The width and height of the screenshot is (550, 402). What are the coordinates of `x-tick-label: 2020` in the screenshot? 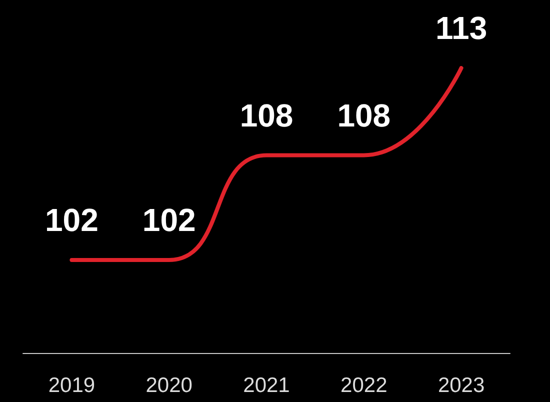 It's located at (169, 385).